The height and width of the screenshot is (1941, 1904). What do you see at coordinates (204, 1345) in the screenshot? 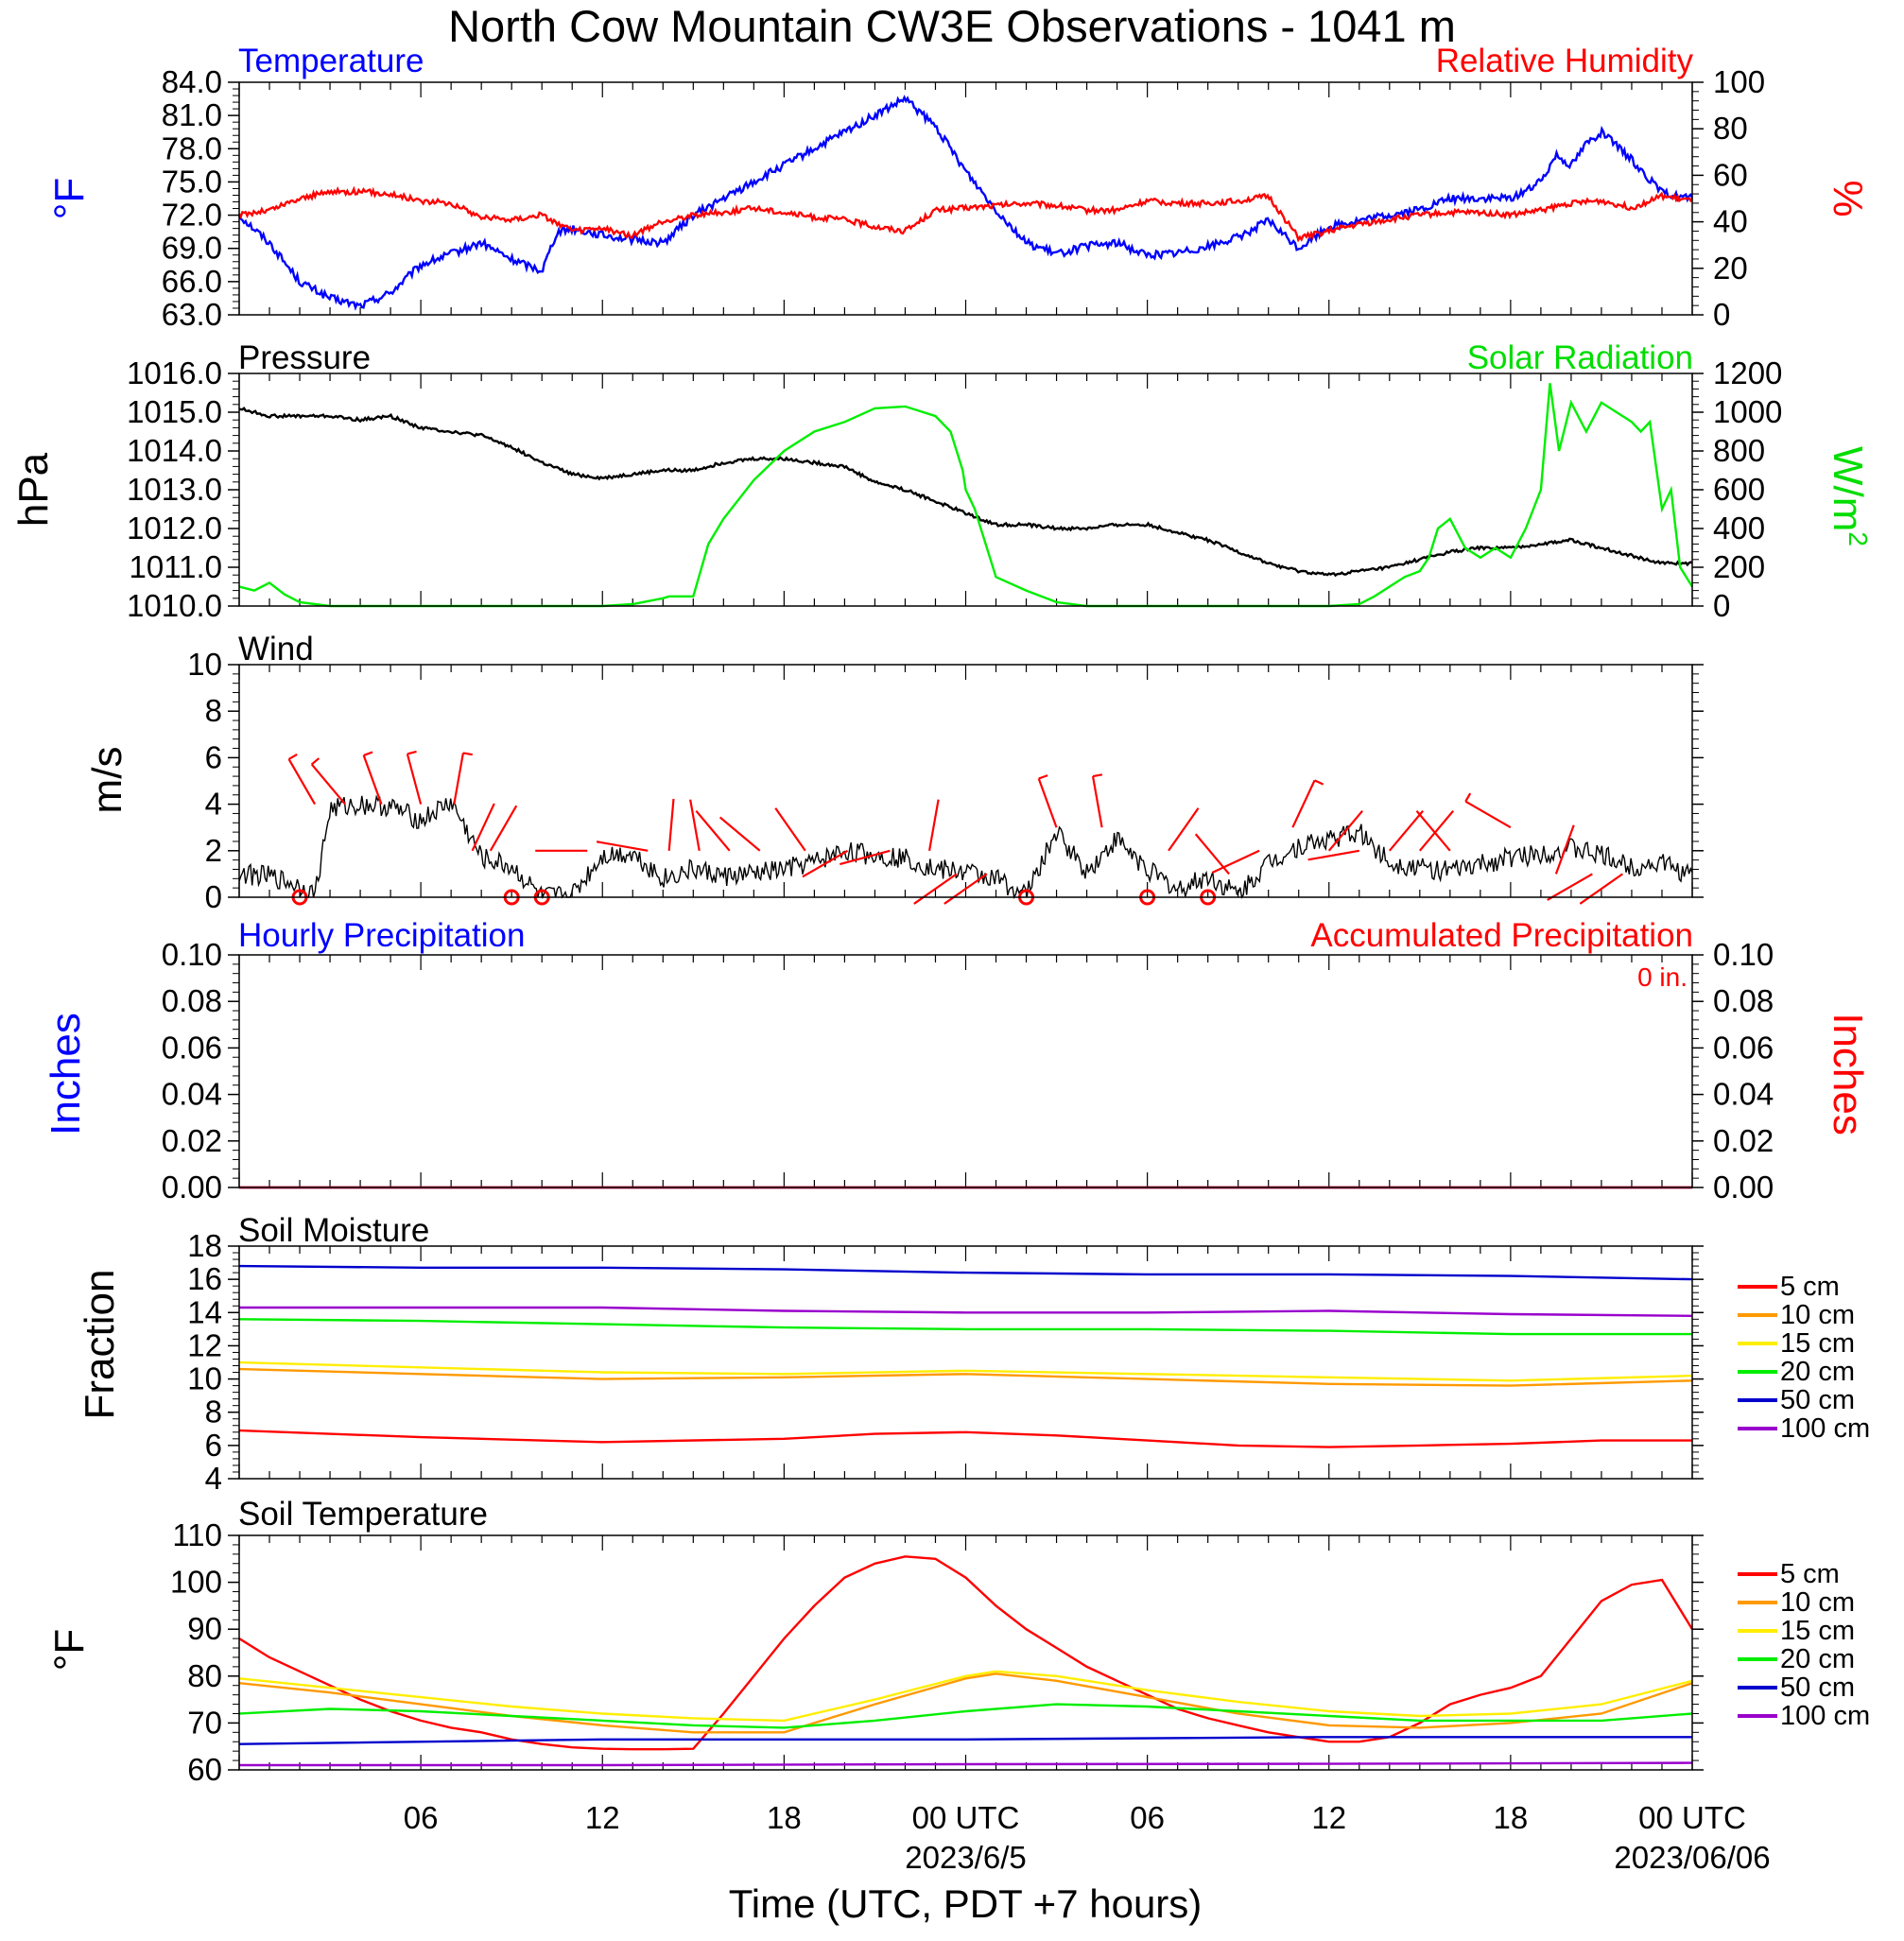
I see `left-tick-label: 12` at bounding box center [204, 1345].